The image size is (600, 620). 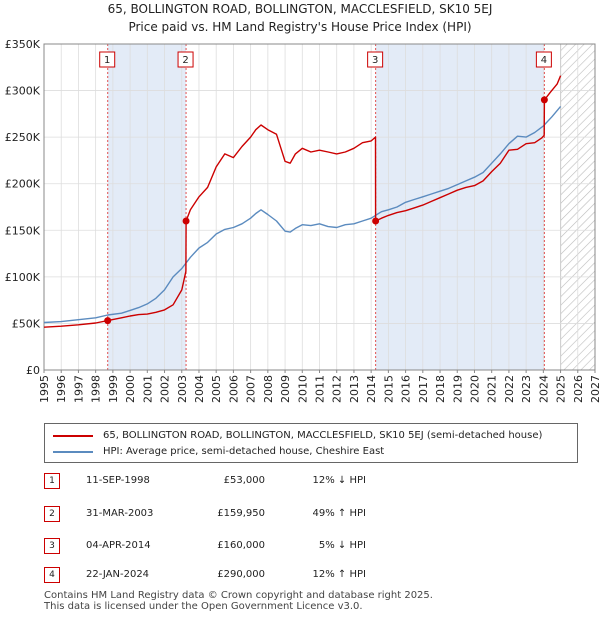 I want to click on sale-hpi-diff: 12% ↑ HPI, so click(x=339, y=574).